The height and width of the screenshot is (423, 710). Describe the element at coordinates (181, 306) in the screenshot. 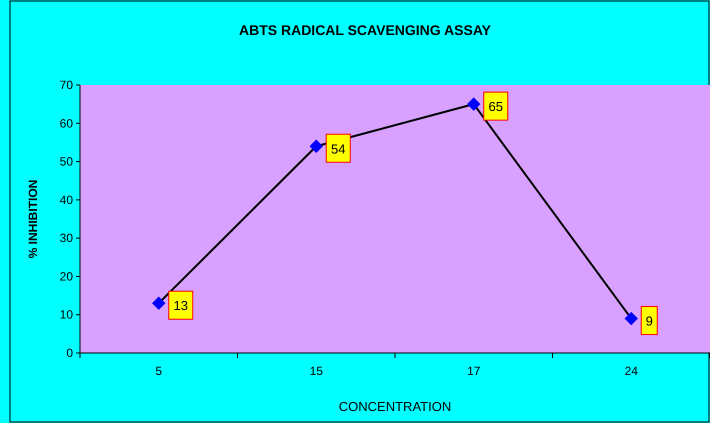

I see `data-label: 13` at that location.